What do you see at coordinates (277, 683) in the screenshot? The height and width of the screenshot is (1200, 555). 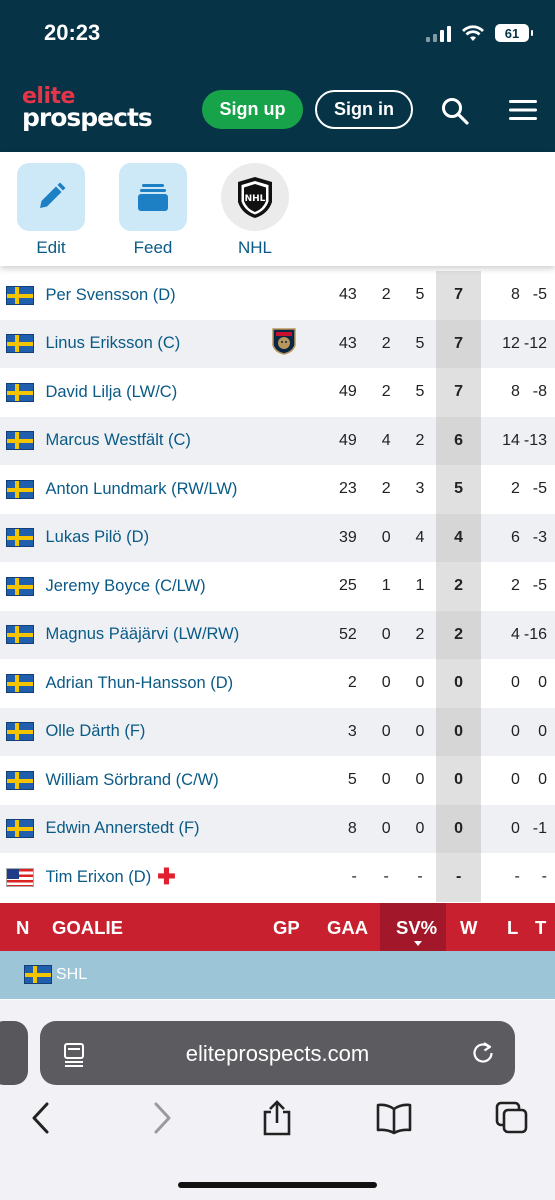 I see `table-row: Adrian Thun-Hansson (D) 2 0 0 0 0 0` at bounding box center [277, 683].